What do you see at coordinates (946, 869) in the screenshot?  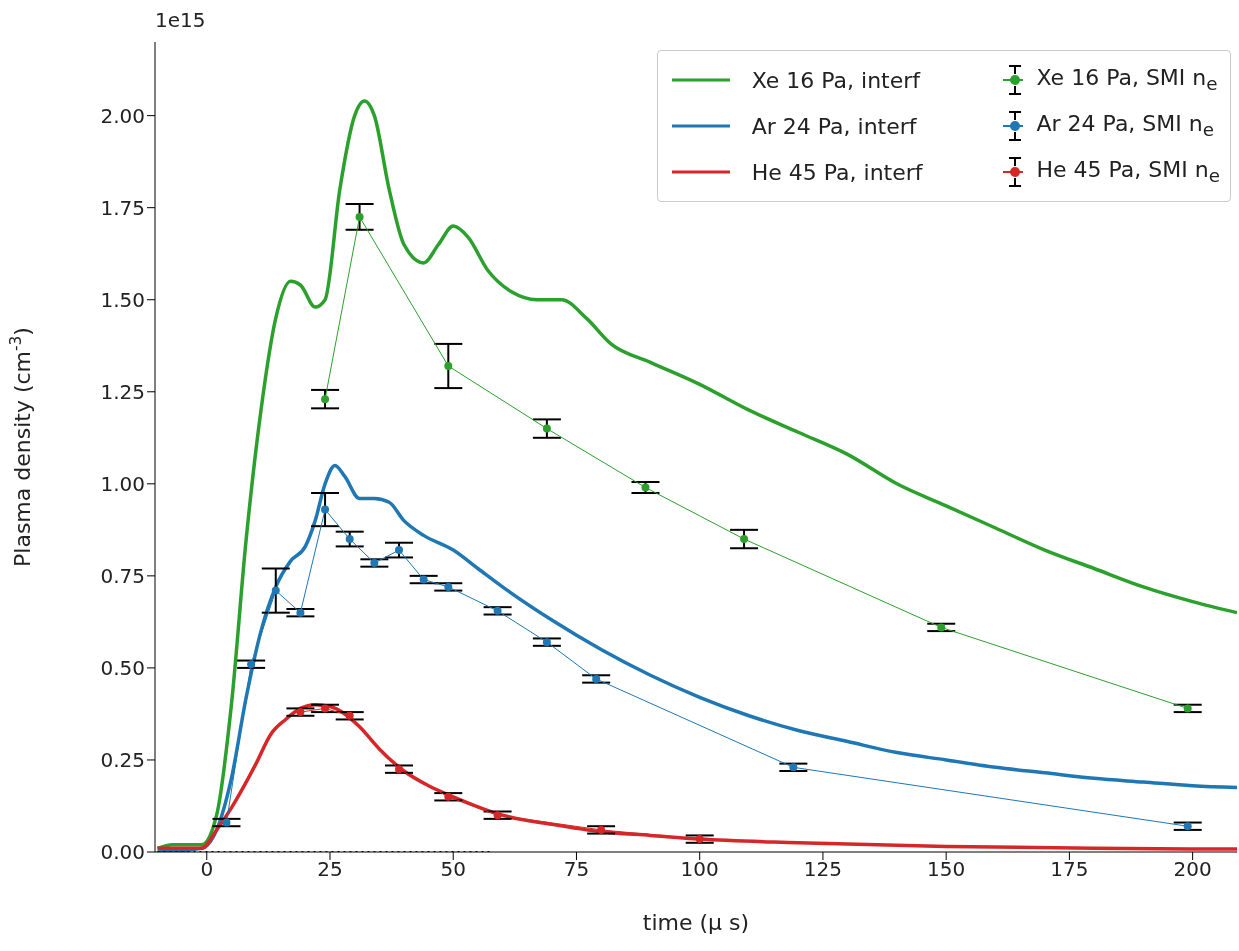 I see `x-tick-label: 150` at bounding box center [946, 869].